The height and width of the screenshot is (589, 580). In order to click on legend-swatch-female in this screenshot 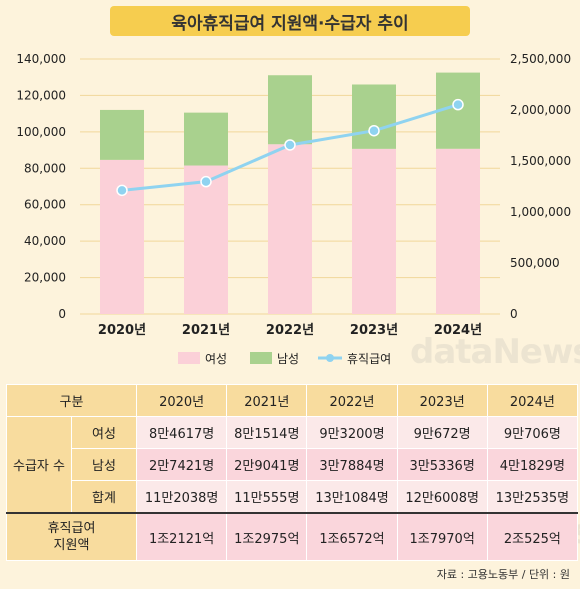, I will do `click(189, 358)`.